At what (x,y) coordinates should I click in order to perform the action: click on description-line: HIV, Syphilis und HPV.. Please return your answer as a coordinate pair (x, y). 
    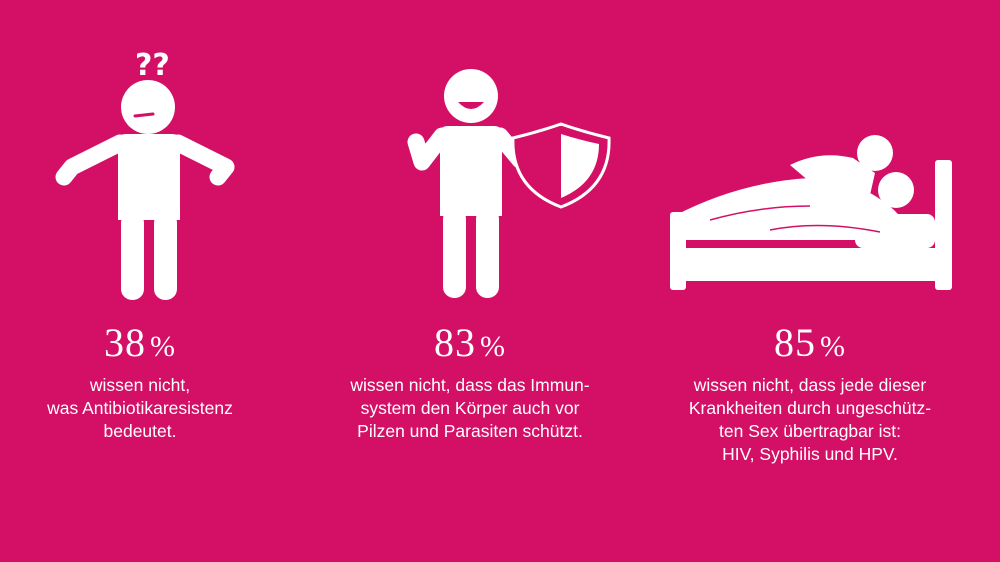
    Looking at the image, I should click on (810, 454).